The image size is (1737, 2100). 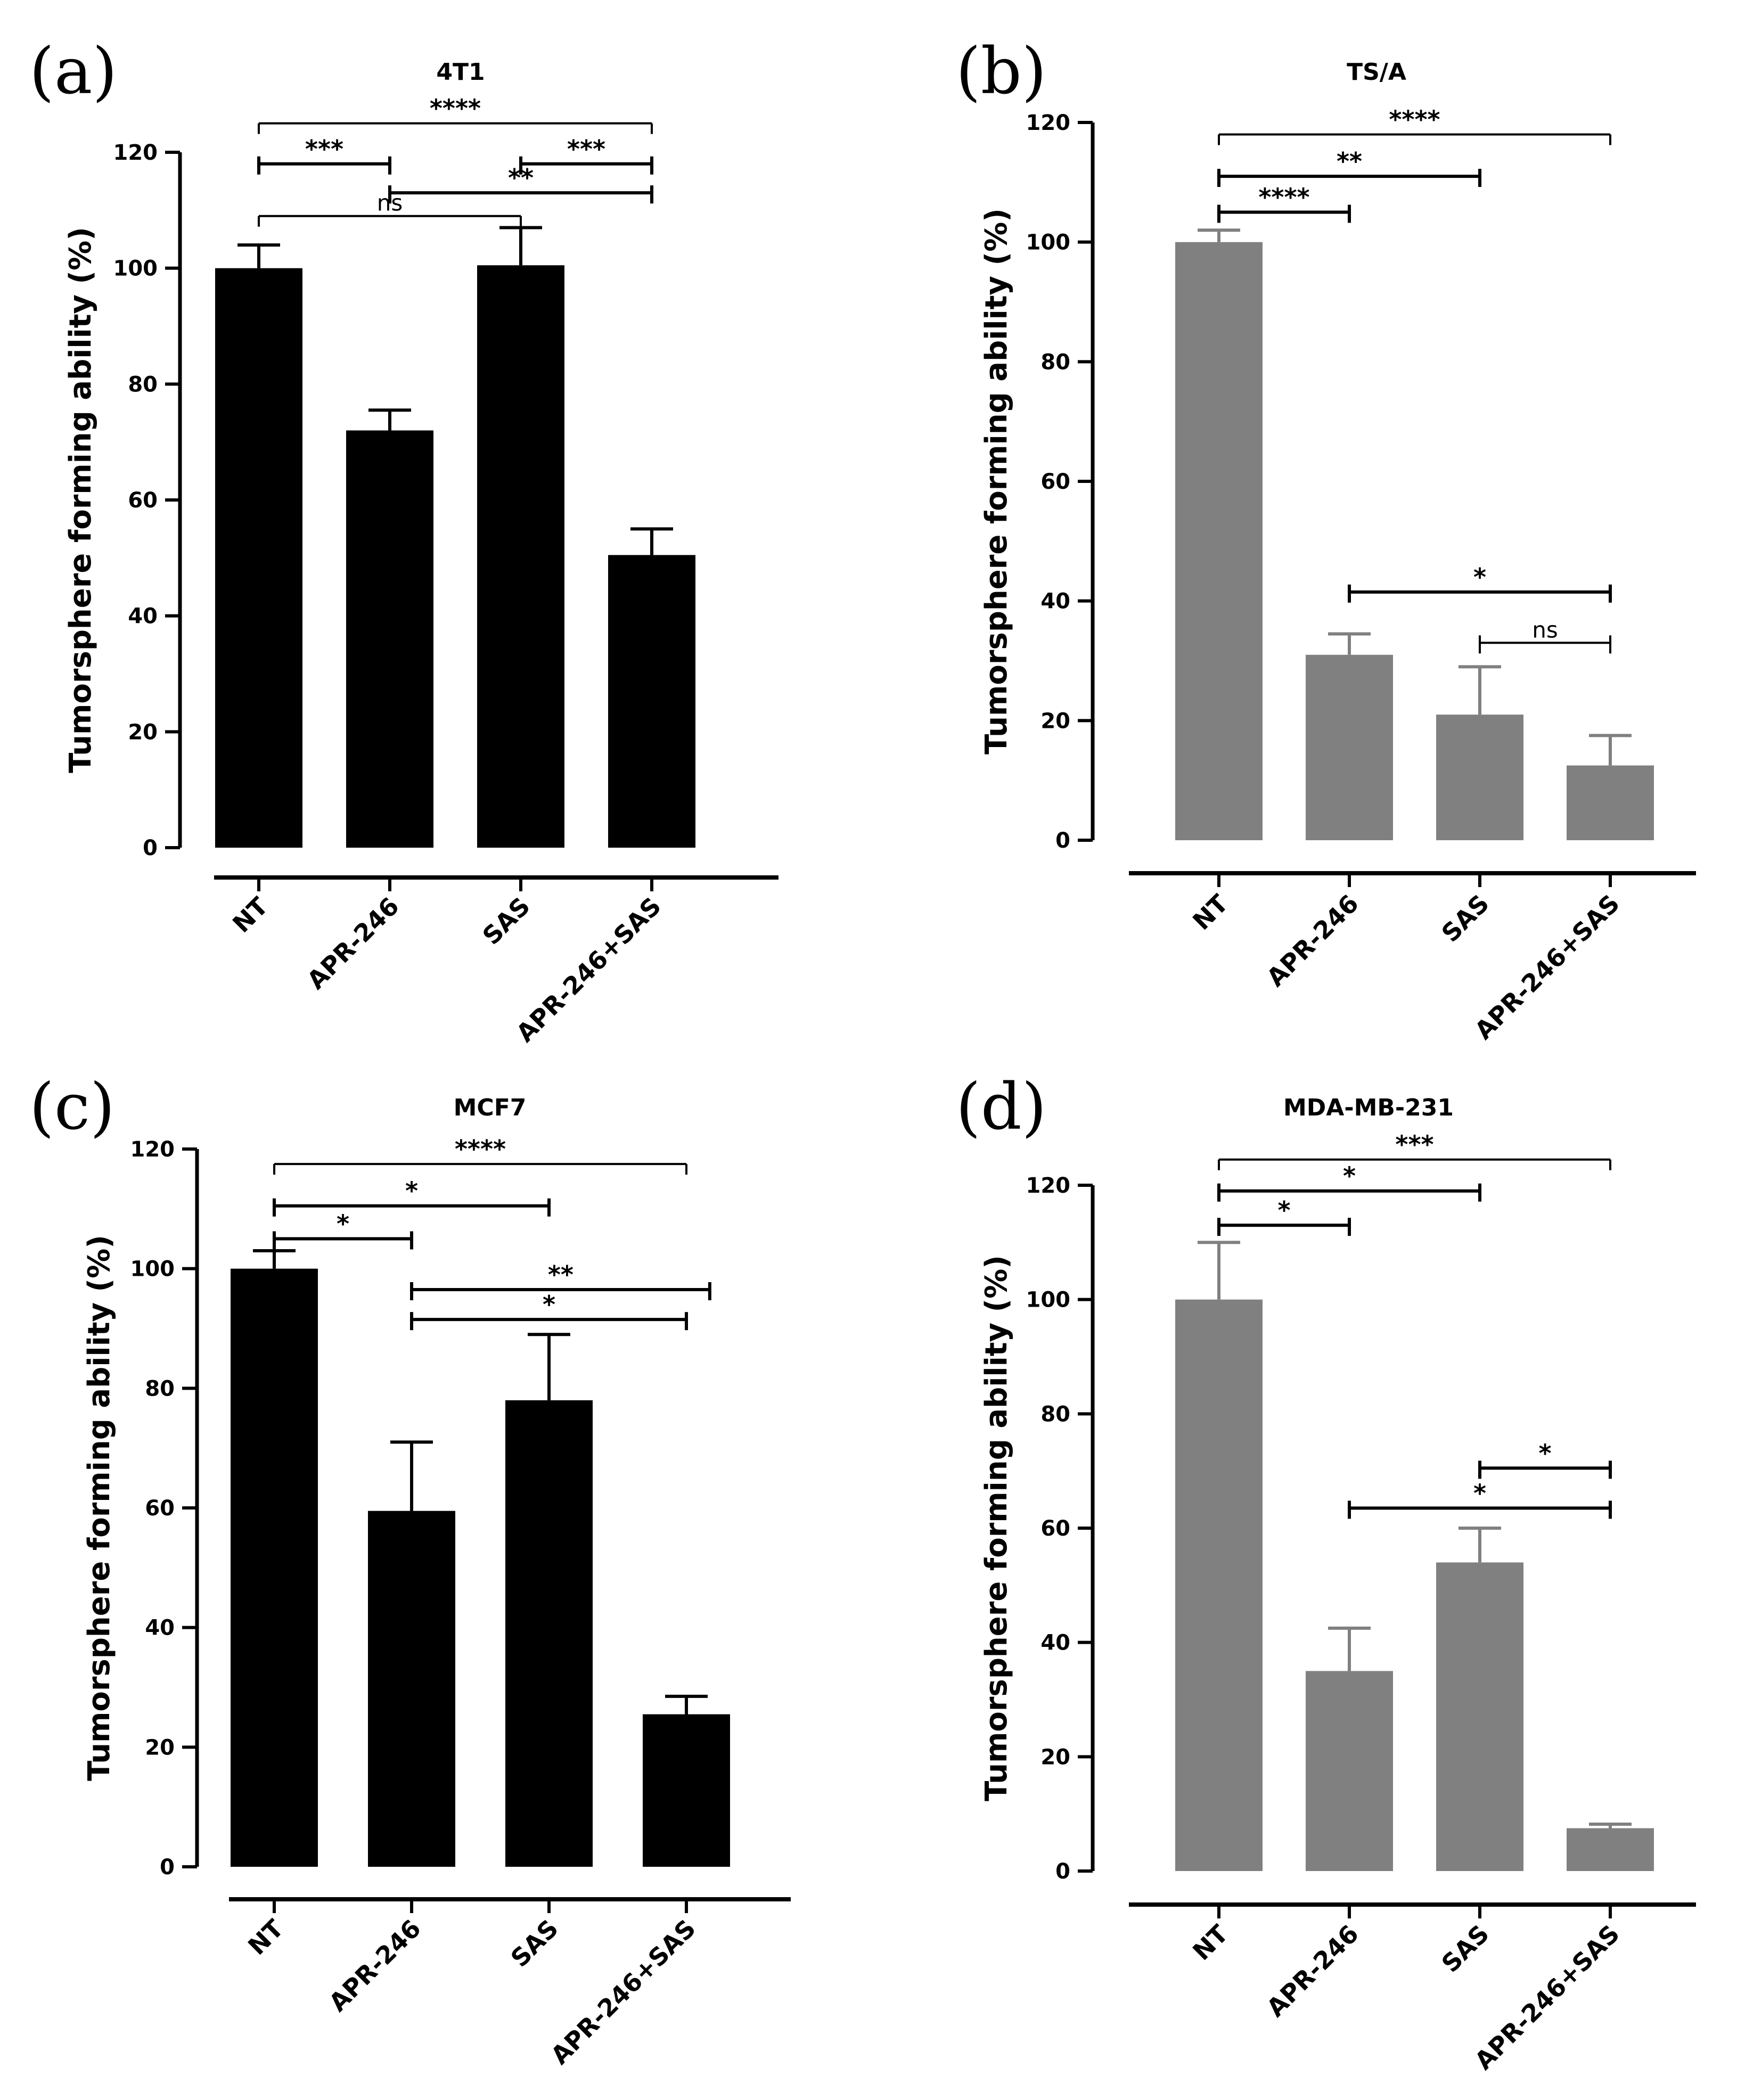 What do you see at coordinates (73, 72) in the screenshot?
I see `panel-letter: (a)` at bounding box center [73, 72].